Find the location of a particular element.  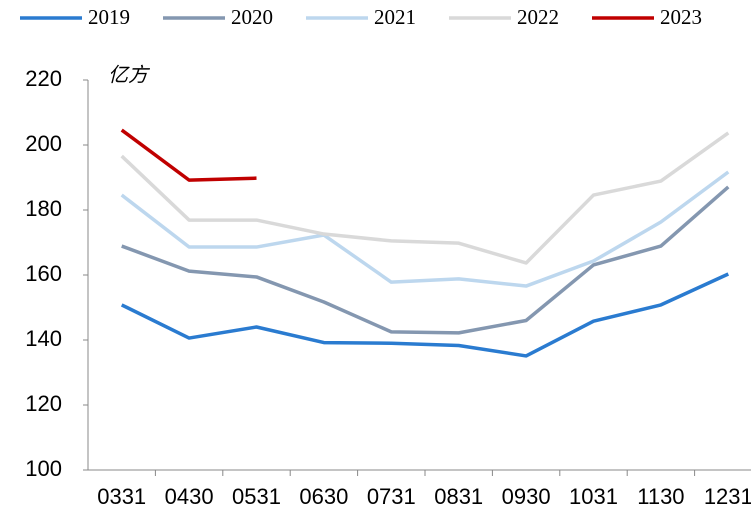

x-tick-label: 0831 is located at coordinates (458, 496).